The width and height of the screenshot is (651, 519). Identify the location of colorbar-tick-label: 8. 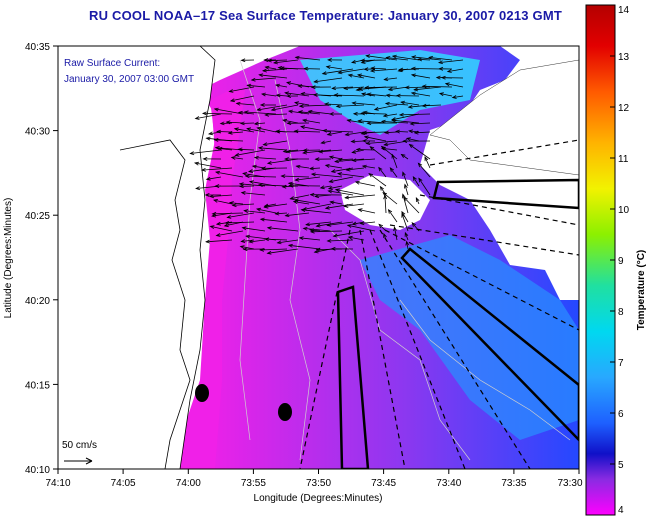
(621, 312).